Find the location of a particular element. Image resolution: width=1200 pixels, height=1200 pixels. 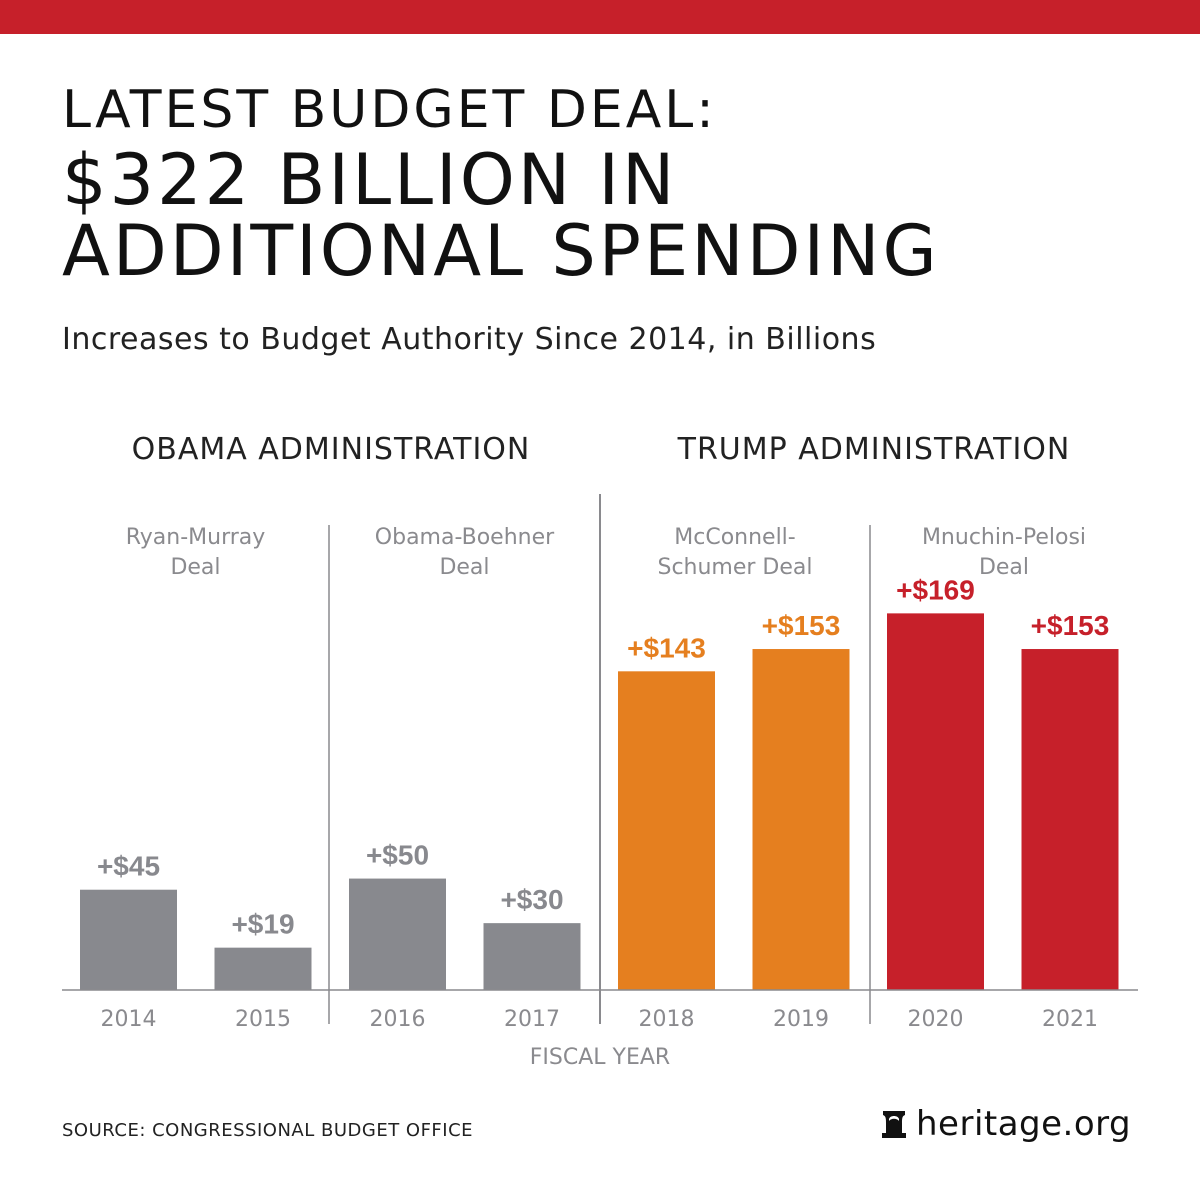

bar-2018 is located at coordinates (666, 830).